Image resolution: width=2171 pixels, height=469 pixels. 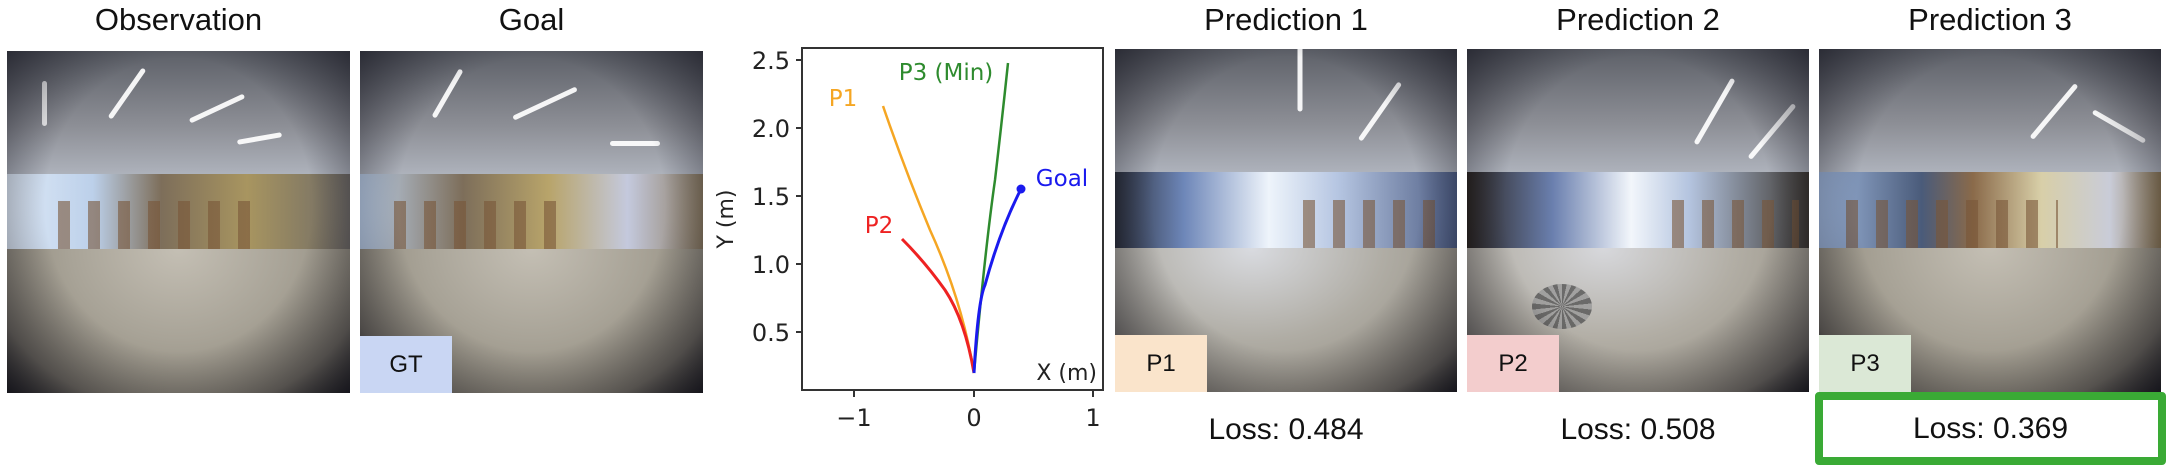 What do you see at coordinates (973, 418) in the screenshot?
I see `svg-text: 0` at bounding box center [973, 418].